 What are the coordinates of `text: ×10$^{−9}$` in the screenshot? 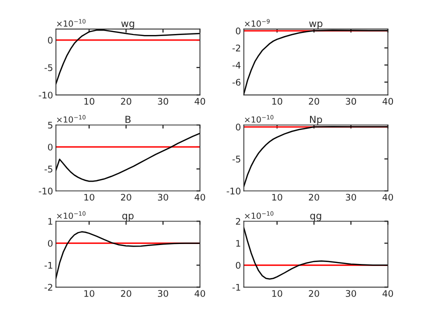 It's located at (257, 23).